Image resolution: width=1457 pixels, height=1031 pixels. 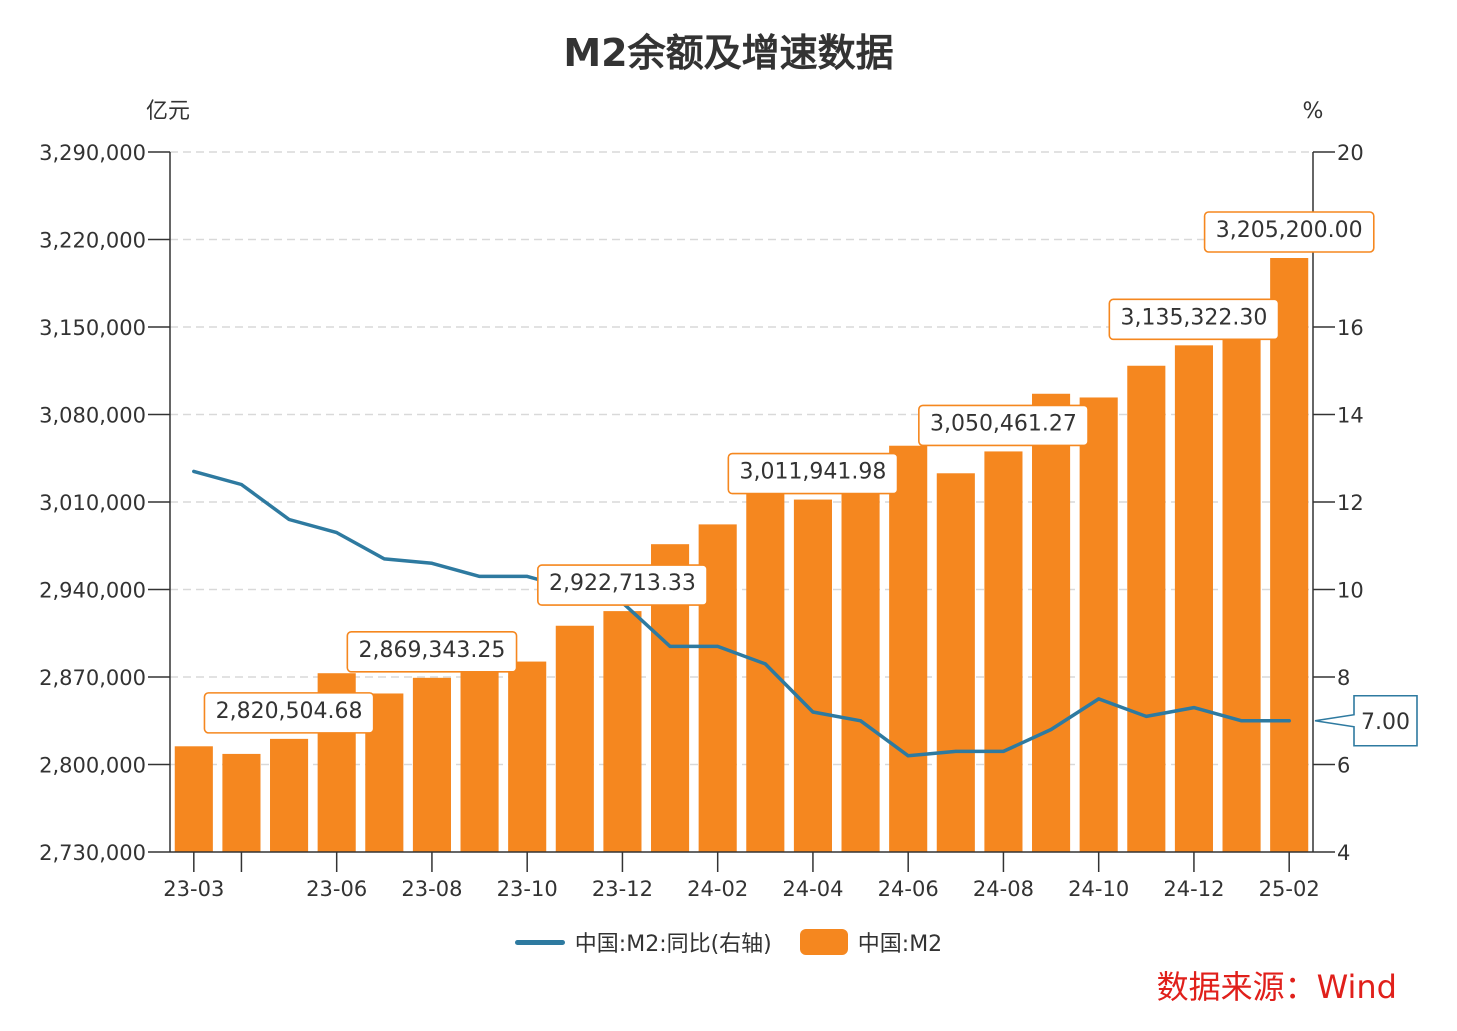 I want to click on data-label-25-02: 3,205,200.00, so click(x=1289, y=232).